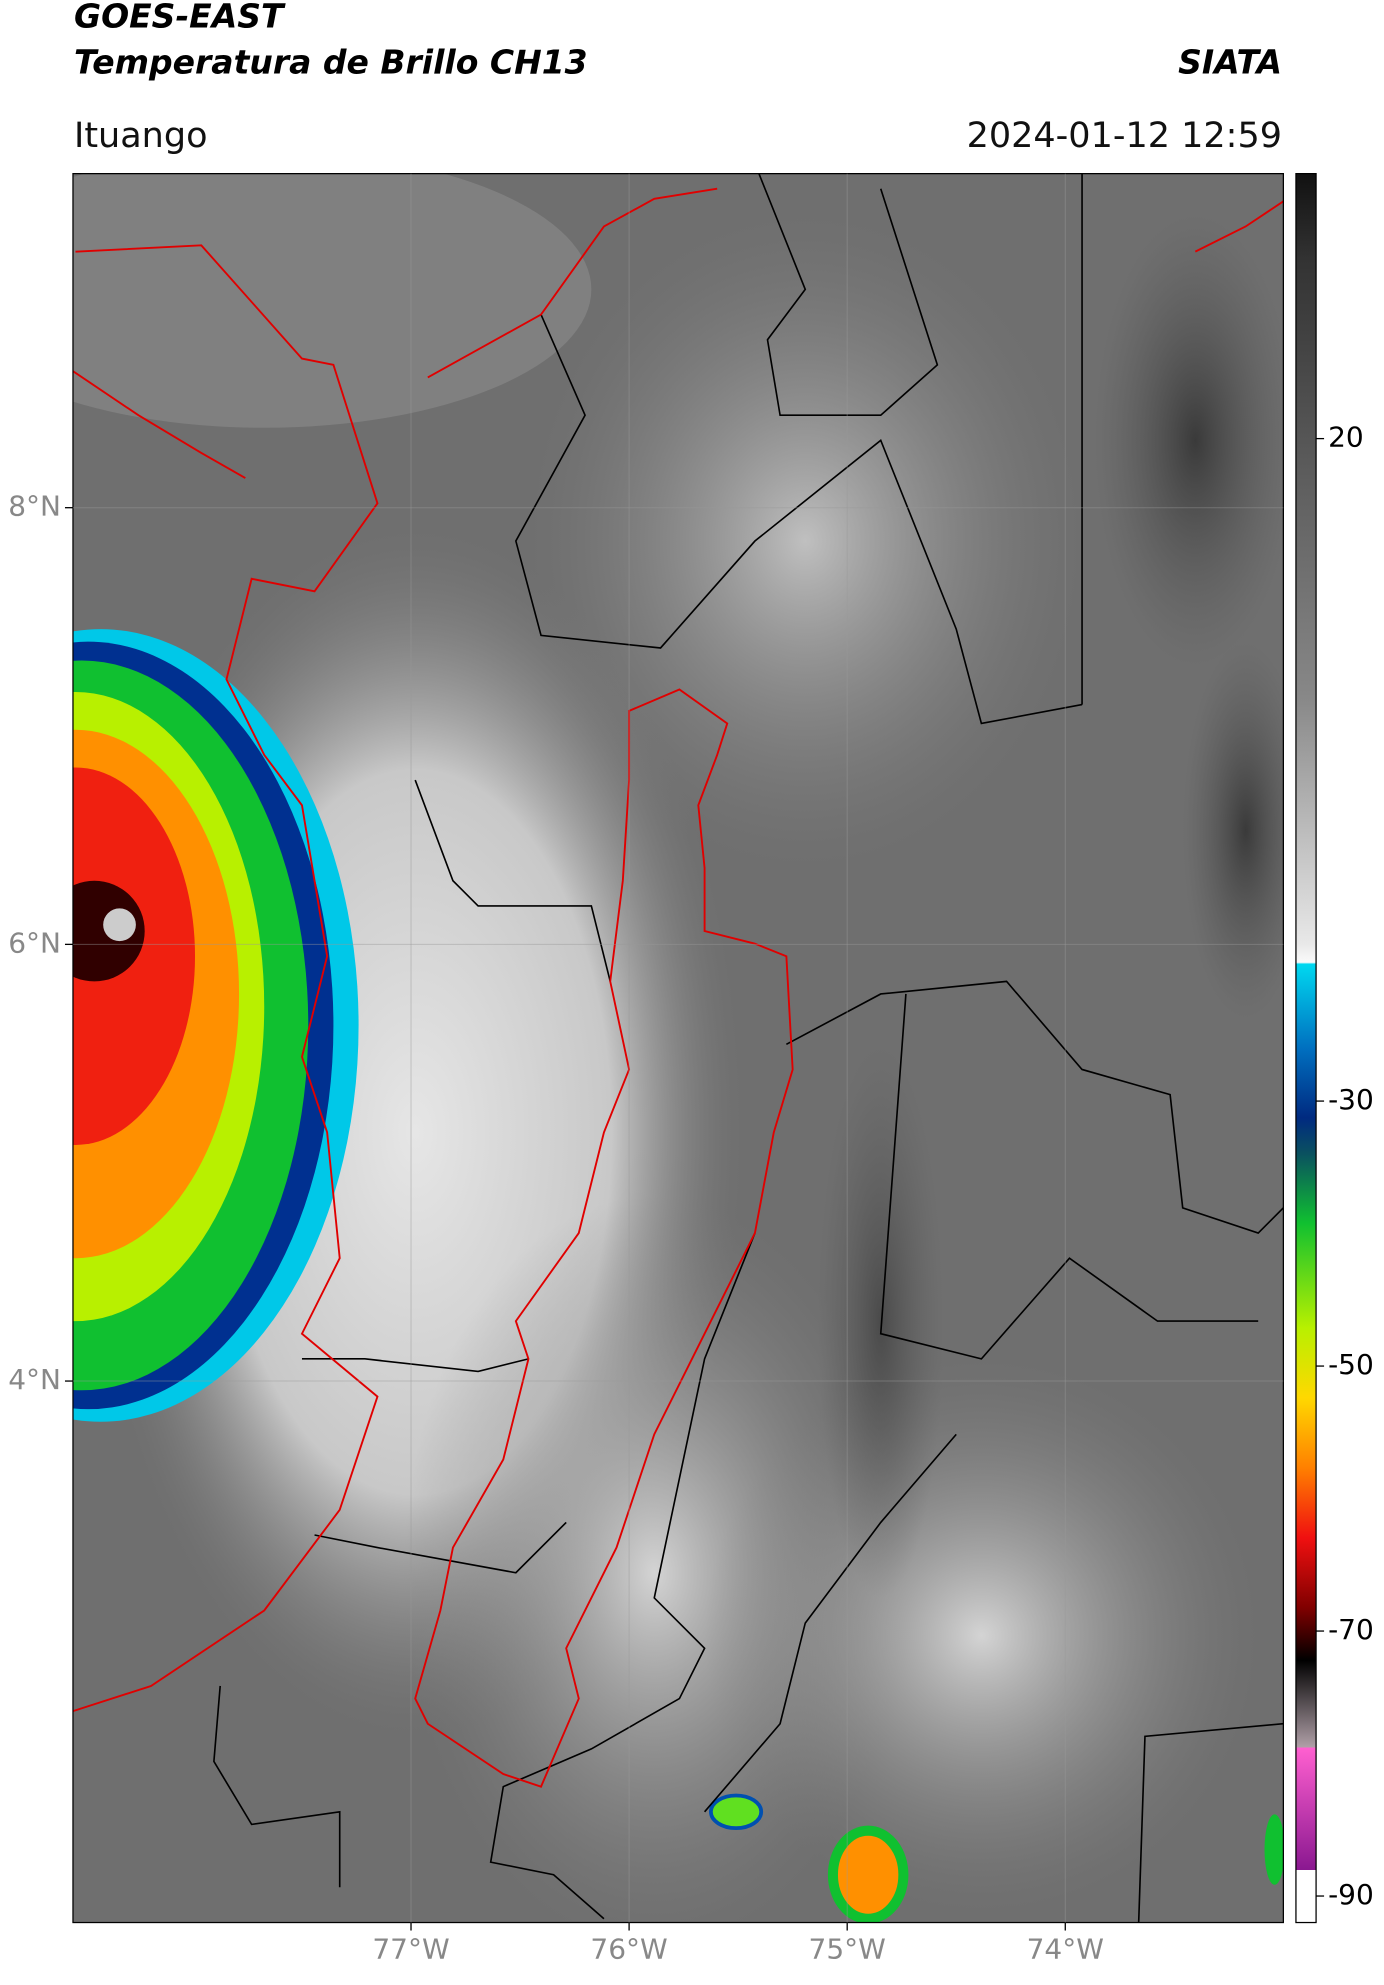  I want to click on subtitle: Temperatura de Brillo CH13, so click(331, 62).